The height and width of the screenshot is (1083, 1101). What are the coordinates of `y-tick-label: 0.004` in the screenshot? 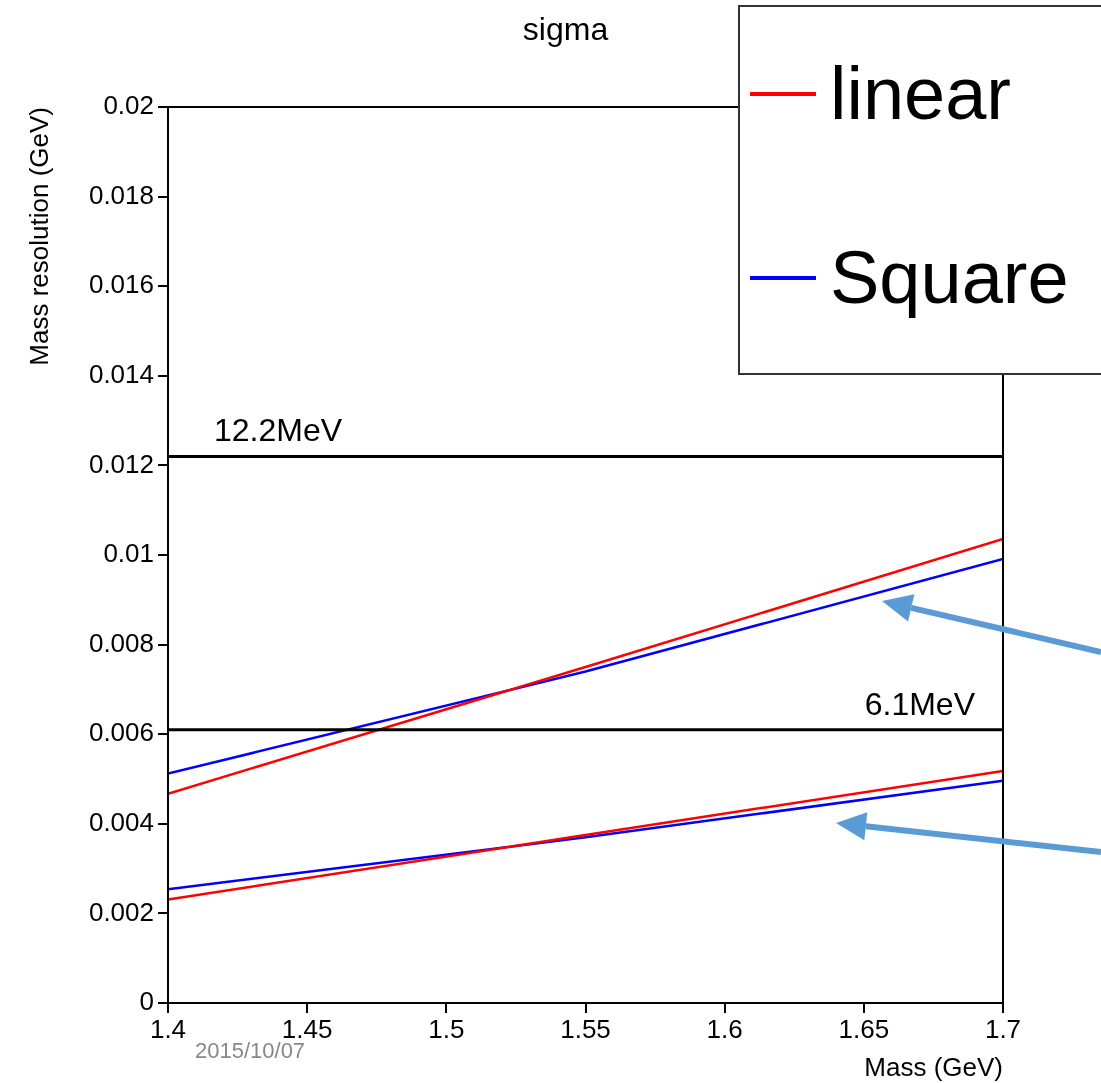 It's located at (121, 821).